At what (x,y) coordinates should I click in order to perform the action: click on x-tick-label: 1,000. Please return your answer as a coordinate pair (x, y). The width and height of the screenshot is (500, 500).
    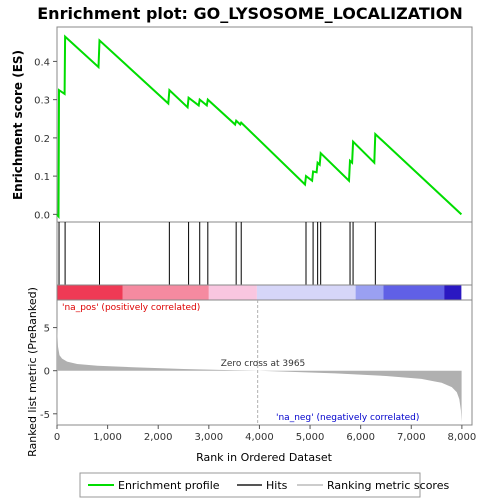
    Looking at the image, I should click on (107, 437).